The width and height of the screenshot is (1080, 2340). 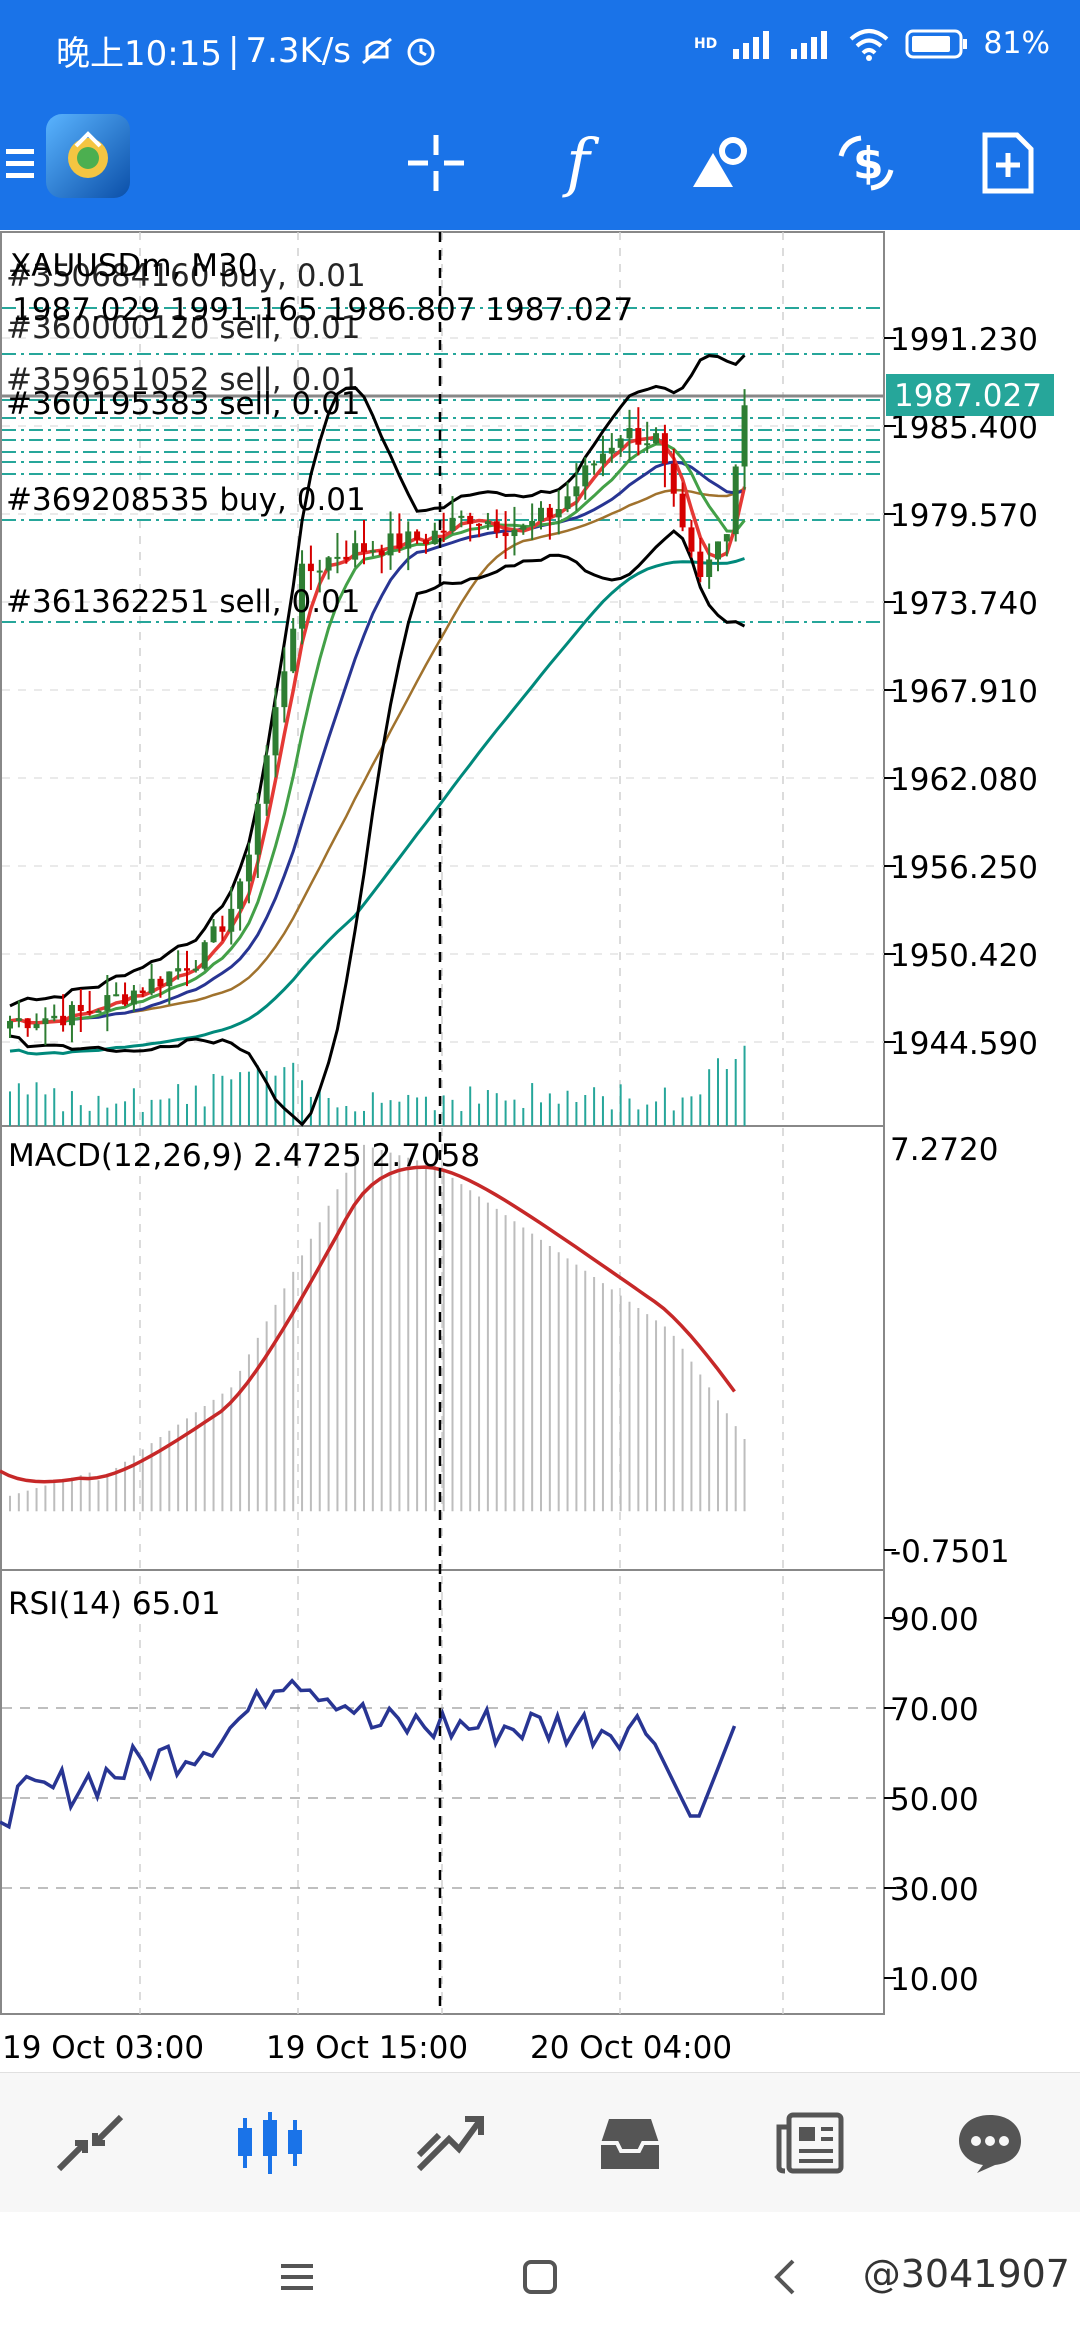 I want to click on alarm-icon, so click(x=421, y=51).